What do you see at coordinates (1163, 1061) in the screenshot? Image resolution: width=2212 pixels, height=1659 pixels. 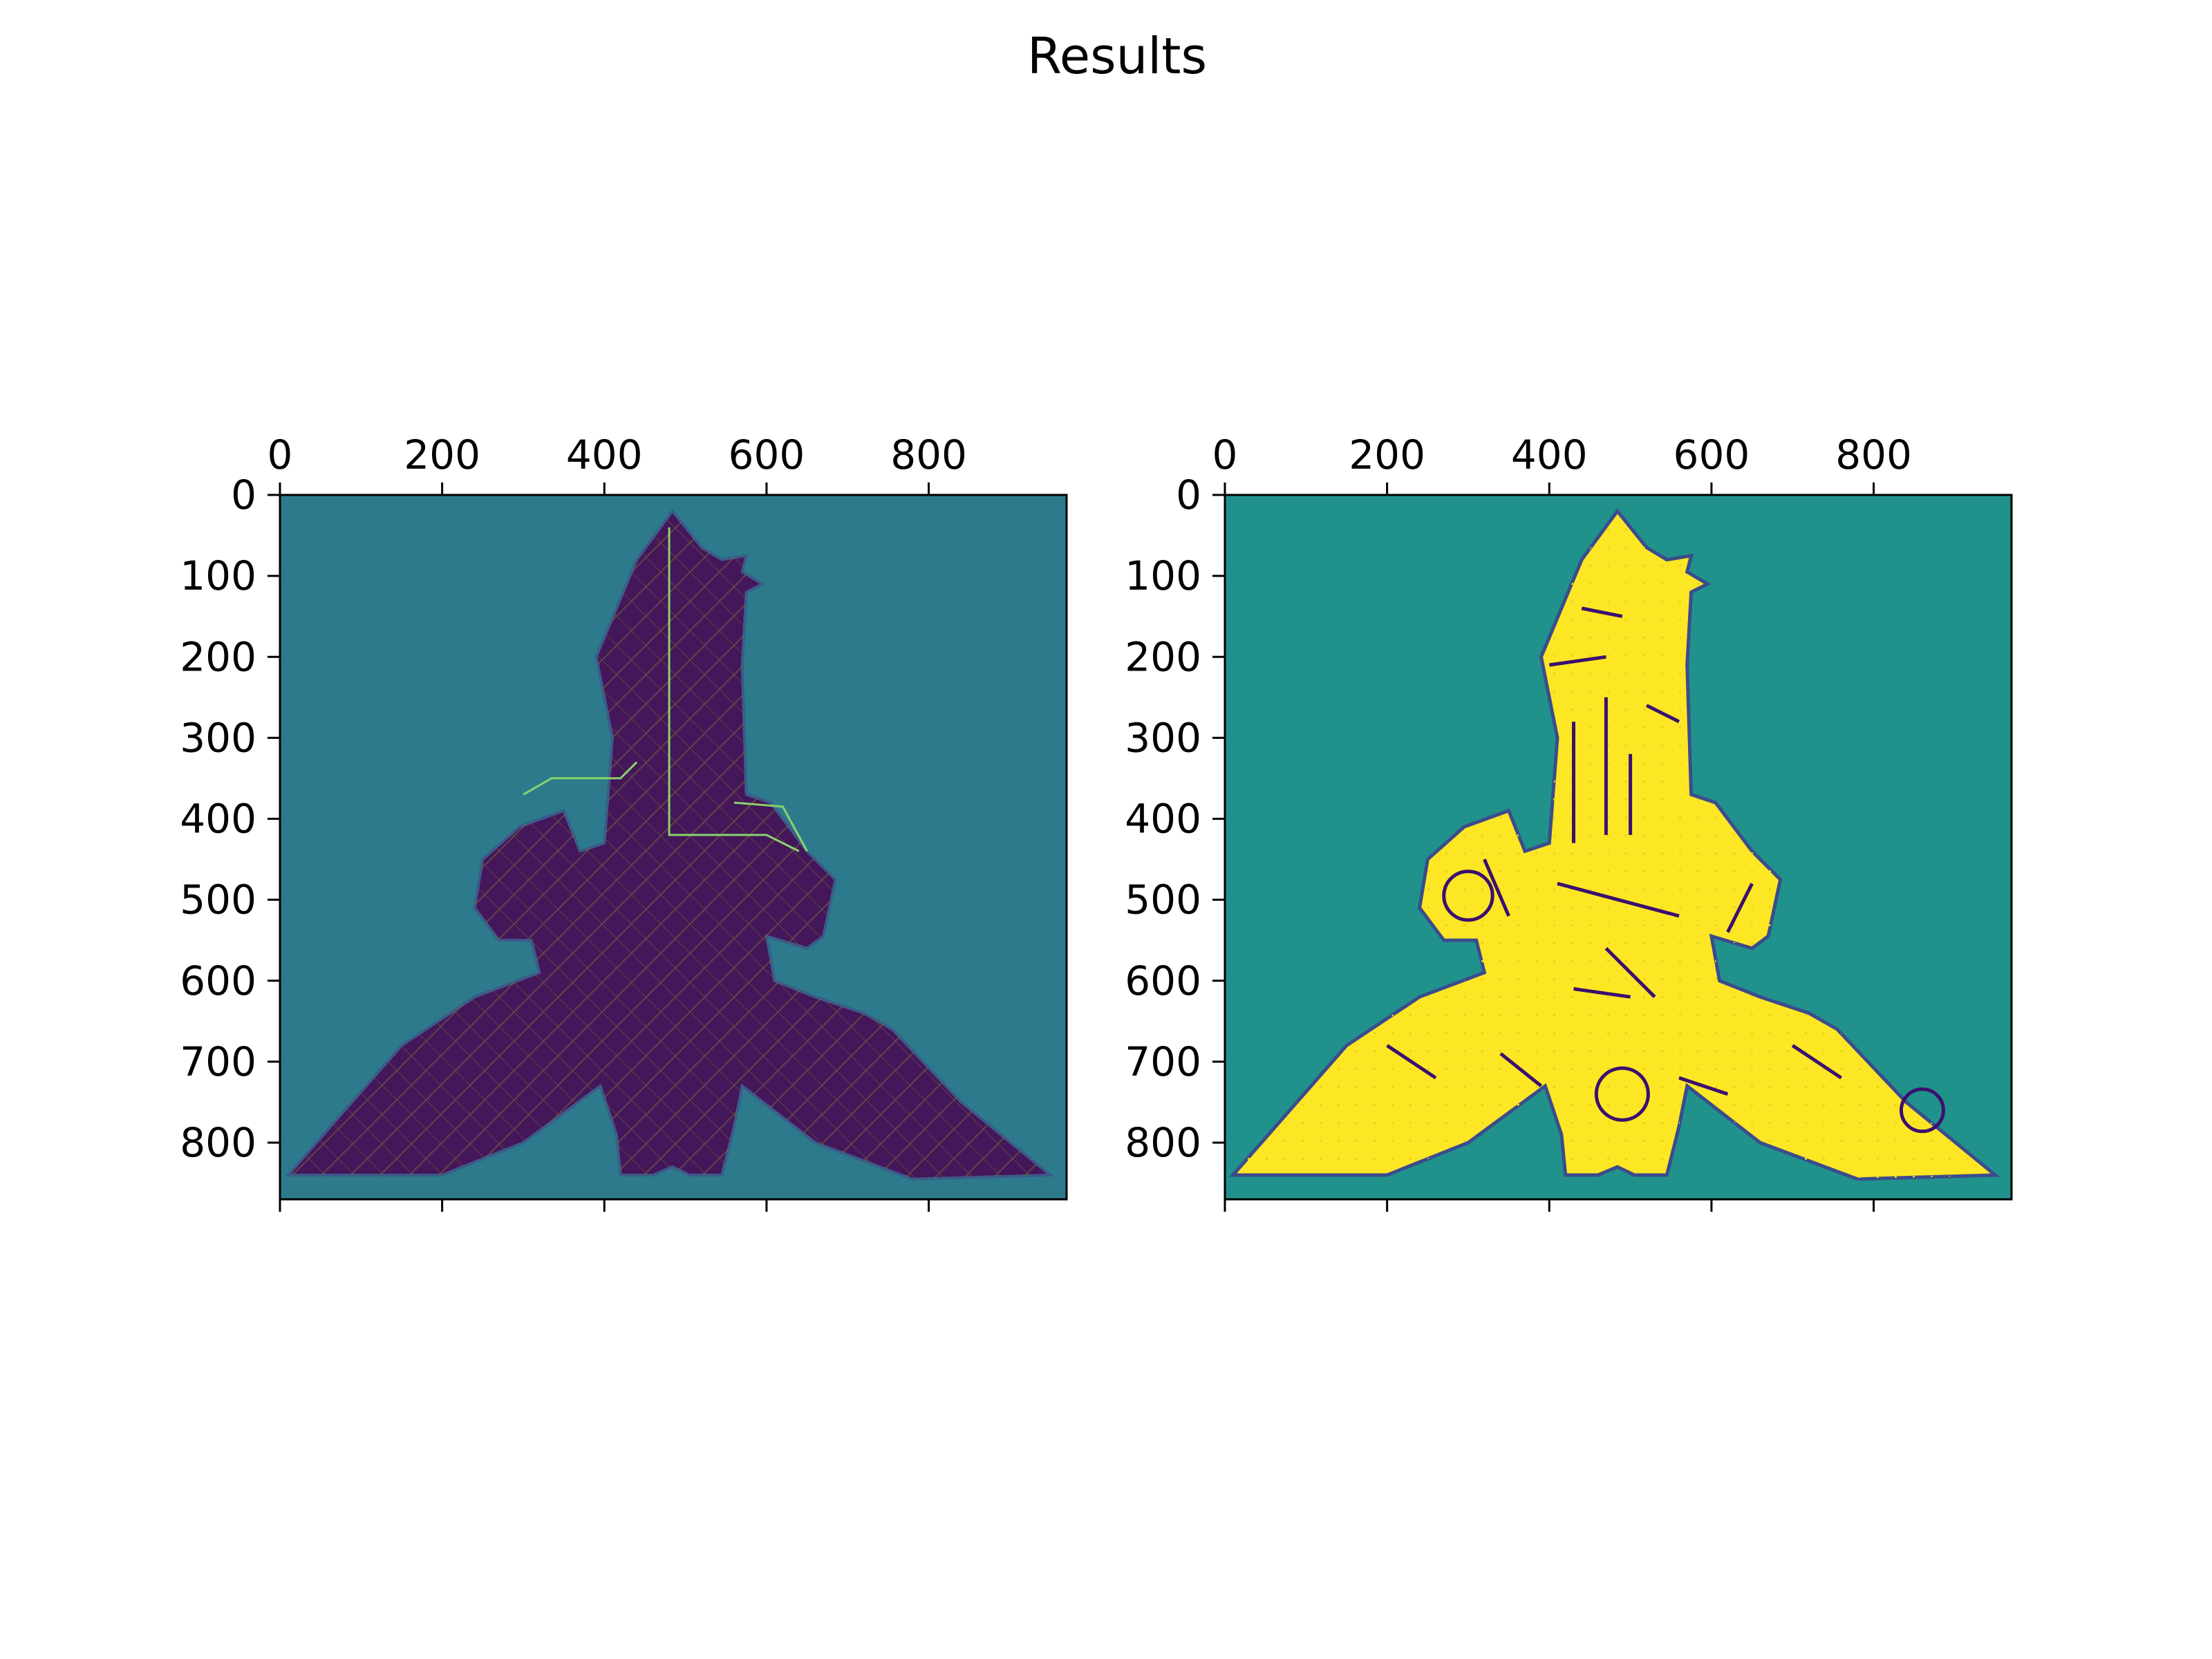 I see `right-y-tick-label: 700` at bounding box center [1163, 1061].